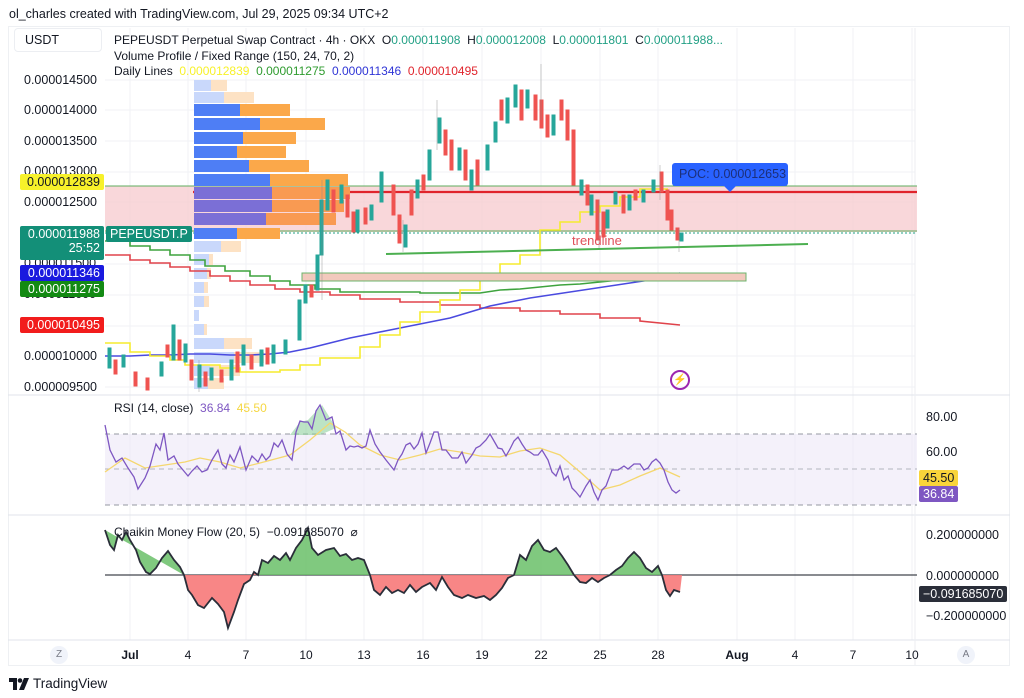  I want to click on auto-scale-button: A, so click(966, 655).